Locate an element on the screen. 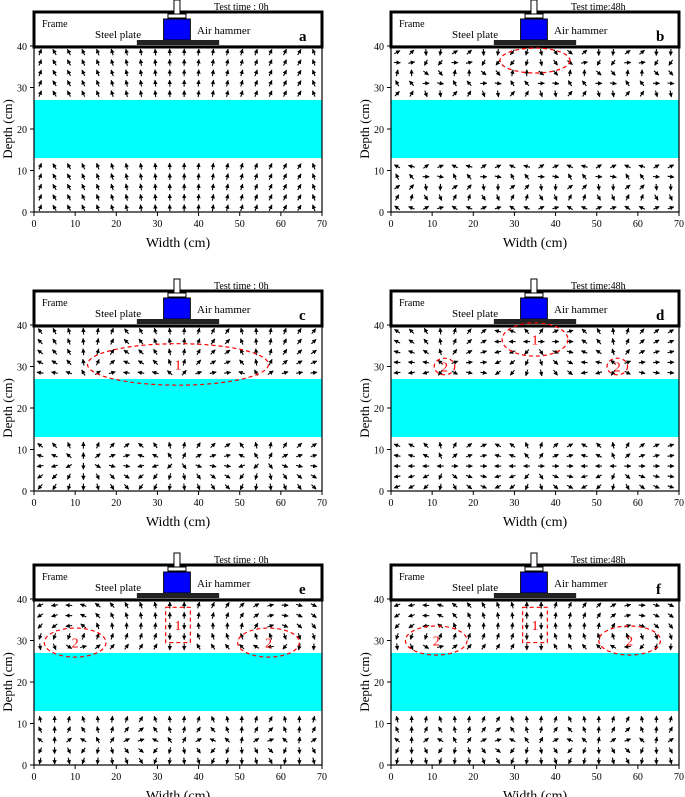 This screenshot has height=797, width=685. x-axis-title: Width (cm) is located at coordinates (178, 243).